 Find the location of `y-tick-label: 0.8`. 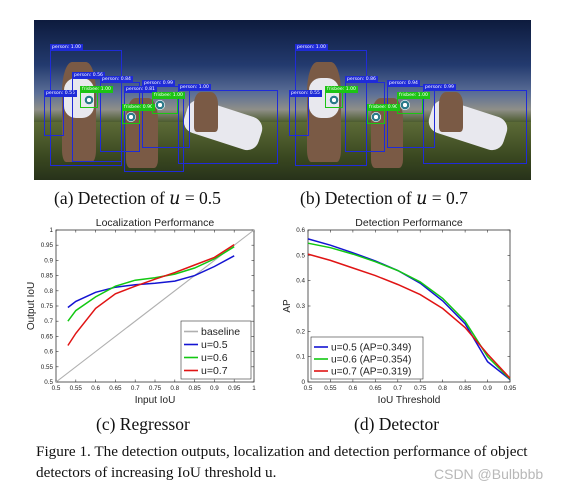

y-tick-label: 0.8 is located at coordinates (48, 291).